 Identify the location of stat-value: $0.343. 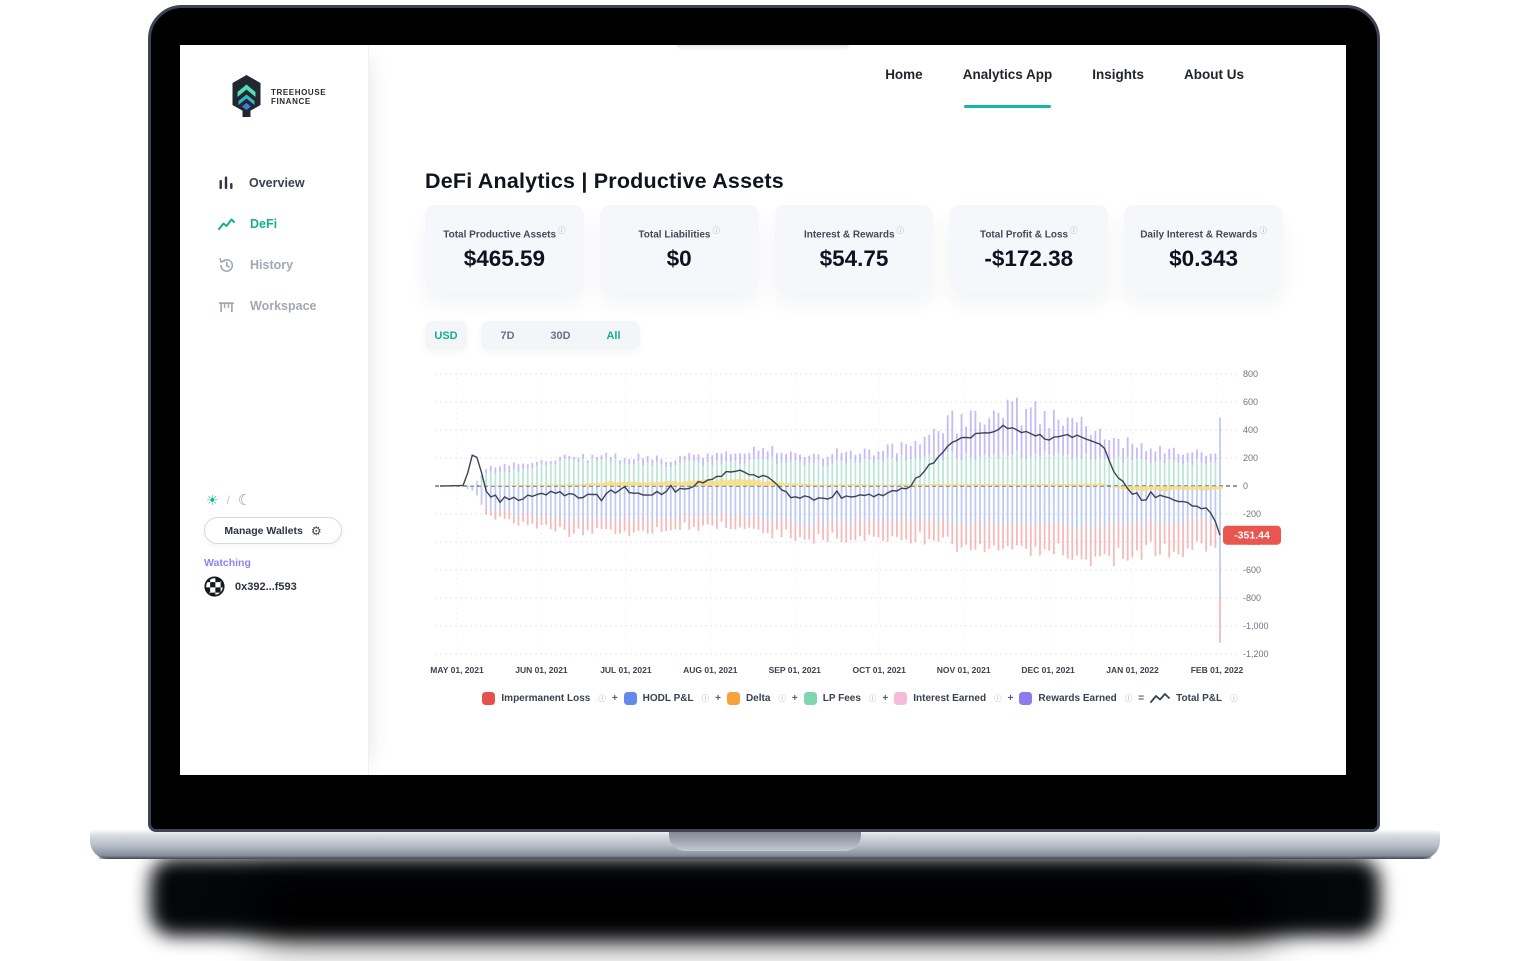
(1203, 259).